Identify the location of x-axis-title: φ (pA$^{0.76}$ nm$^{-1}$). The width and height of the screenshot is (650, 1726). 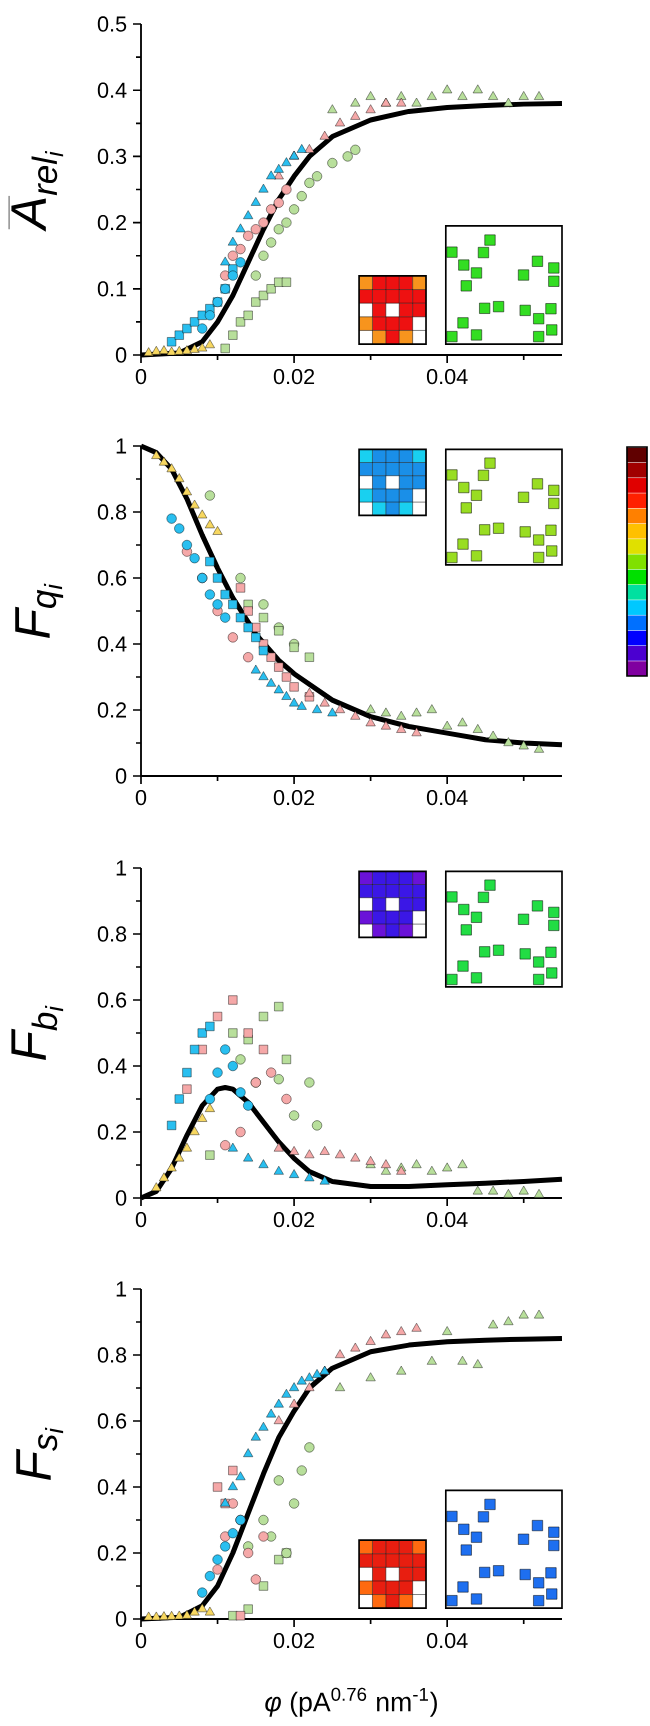
(351, 1702).